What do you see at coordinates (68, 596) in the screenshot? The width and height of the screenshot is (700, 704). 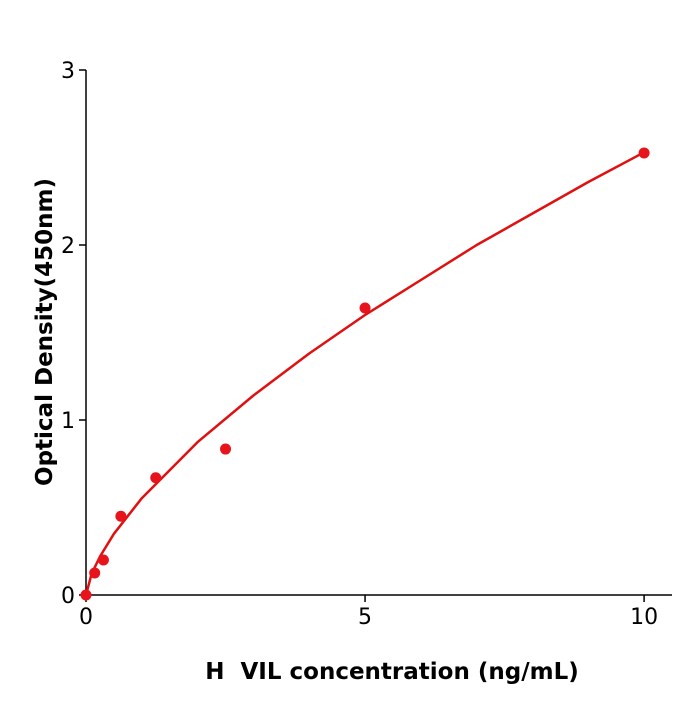 I see `y-tick-label: 0` at bounding box center [68, 596].